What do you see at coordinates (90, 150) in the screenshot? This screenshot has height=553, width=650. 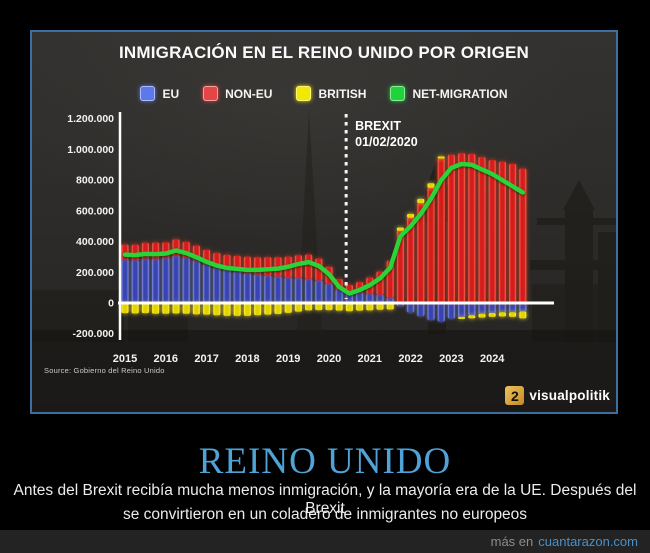 I see `y-tick-label: 1.000.000` at bounding box center [90, 150].